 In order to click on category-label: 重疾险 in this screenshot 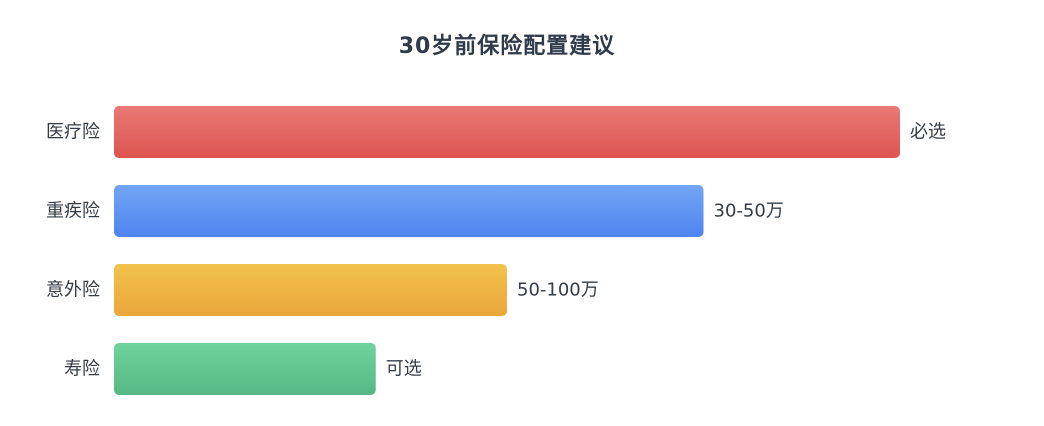, I will do `click(73, 211)`.